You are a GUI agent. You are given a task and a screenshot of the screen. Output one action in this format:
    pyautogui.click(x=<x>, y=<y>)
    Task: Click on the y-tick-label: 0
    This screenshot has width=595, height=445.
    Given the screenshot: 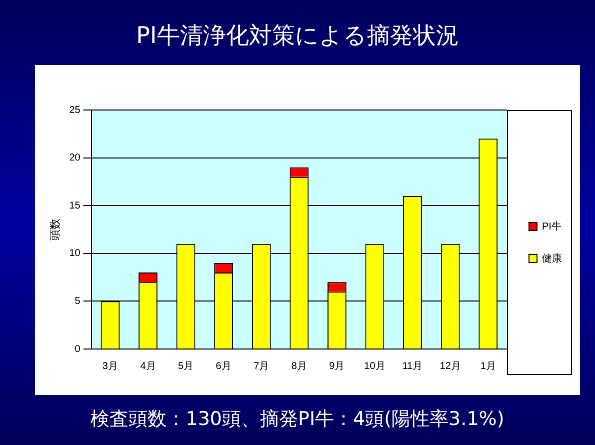 What is the action you would take?
    pyautogui.click(x=77, y=349)
    